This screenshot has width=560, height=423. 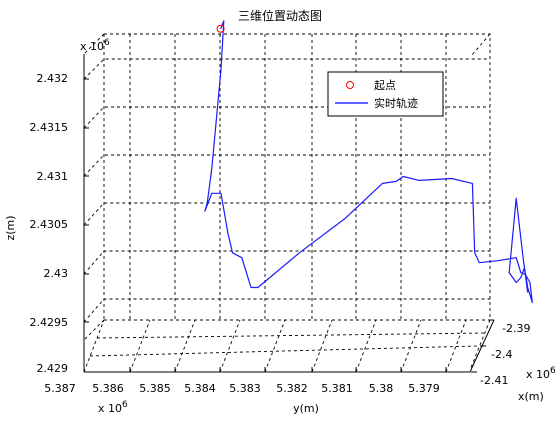 What do you see at coordinates (306, 408) in the screenshot?
I see `y-axis-label: y(m)` at bounding box center [306, 408].